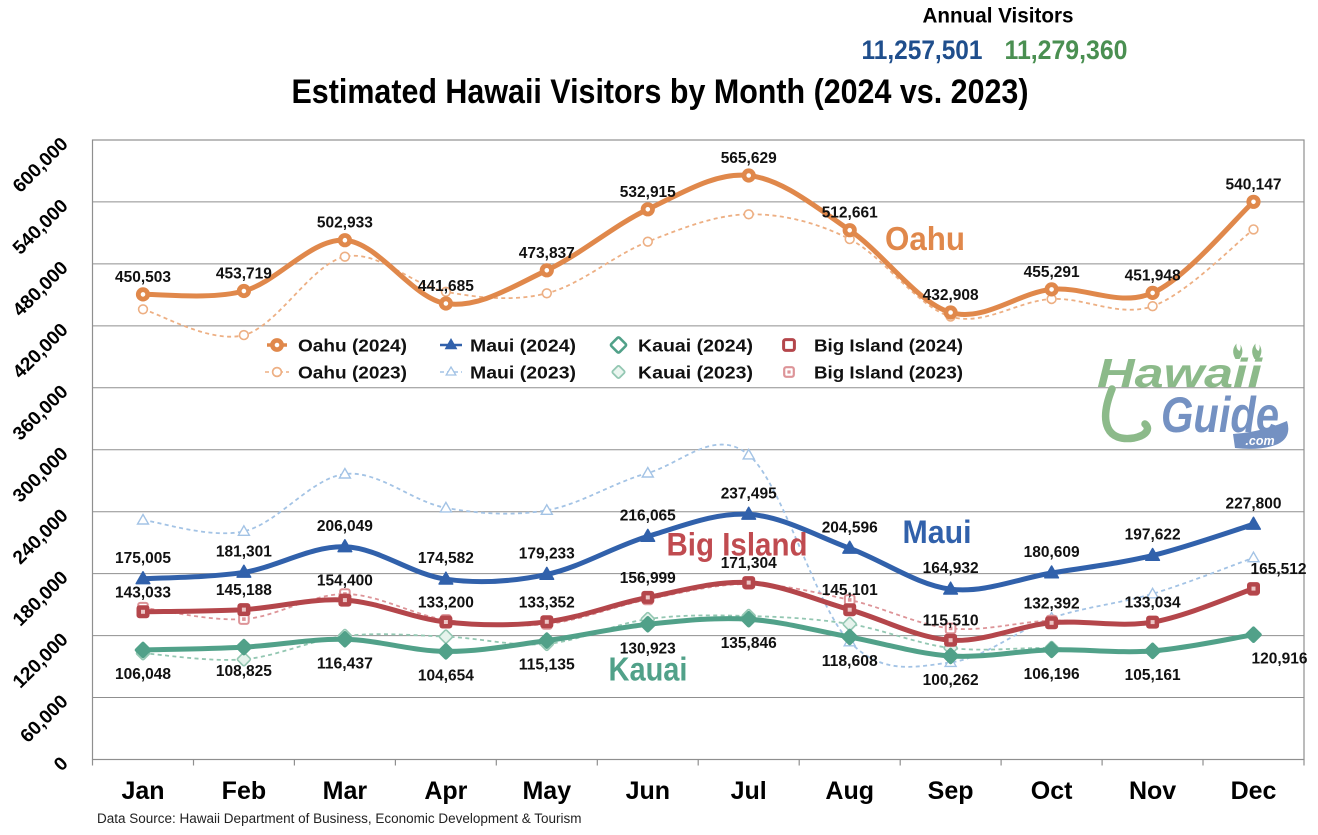  What do you see at coordinates (45, 719) in the screenshot?
I see `svg-text: 60,000` at bounding box center [45, 719].